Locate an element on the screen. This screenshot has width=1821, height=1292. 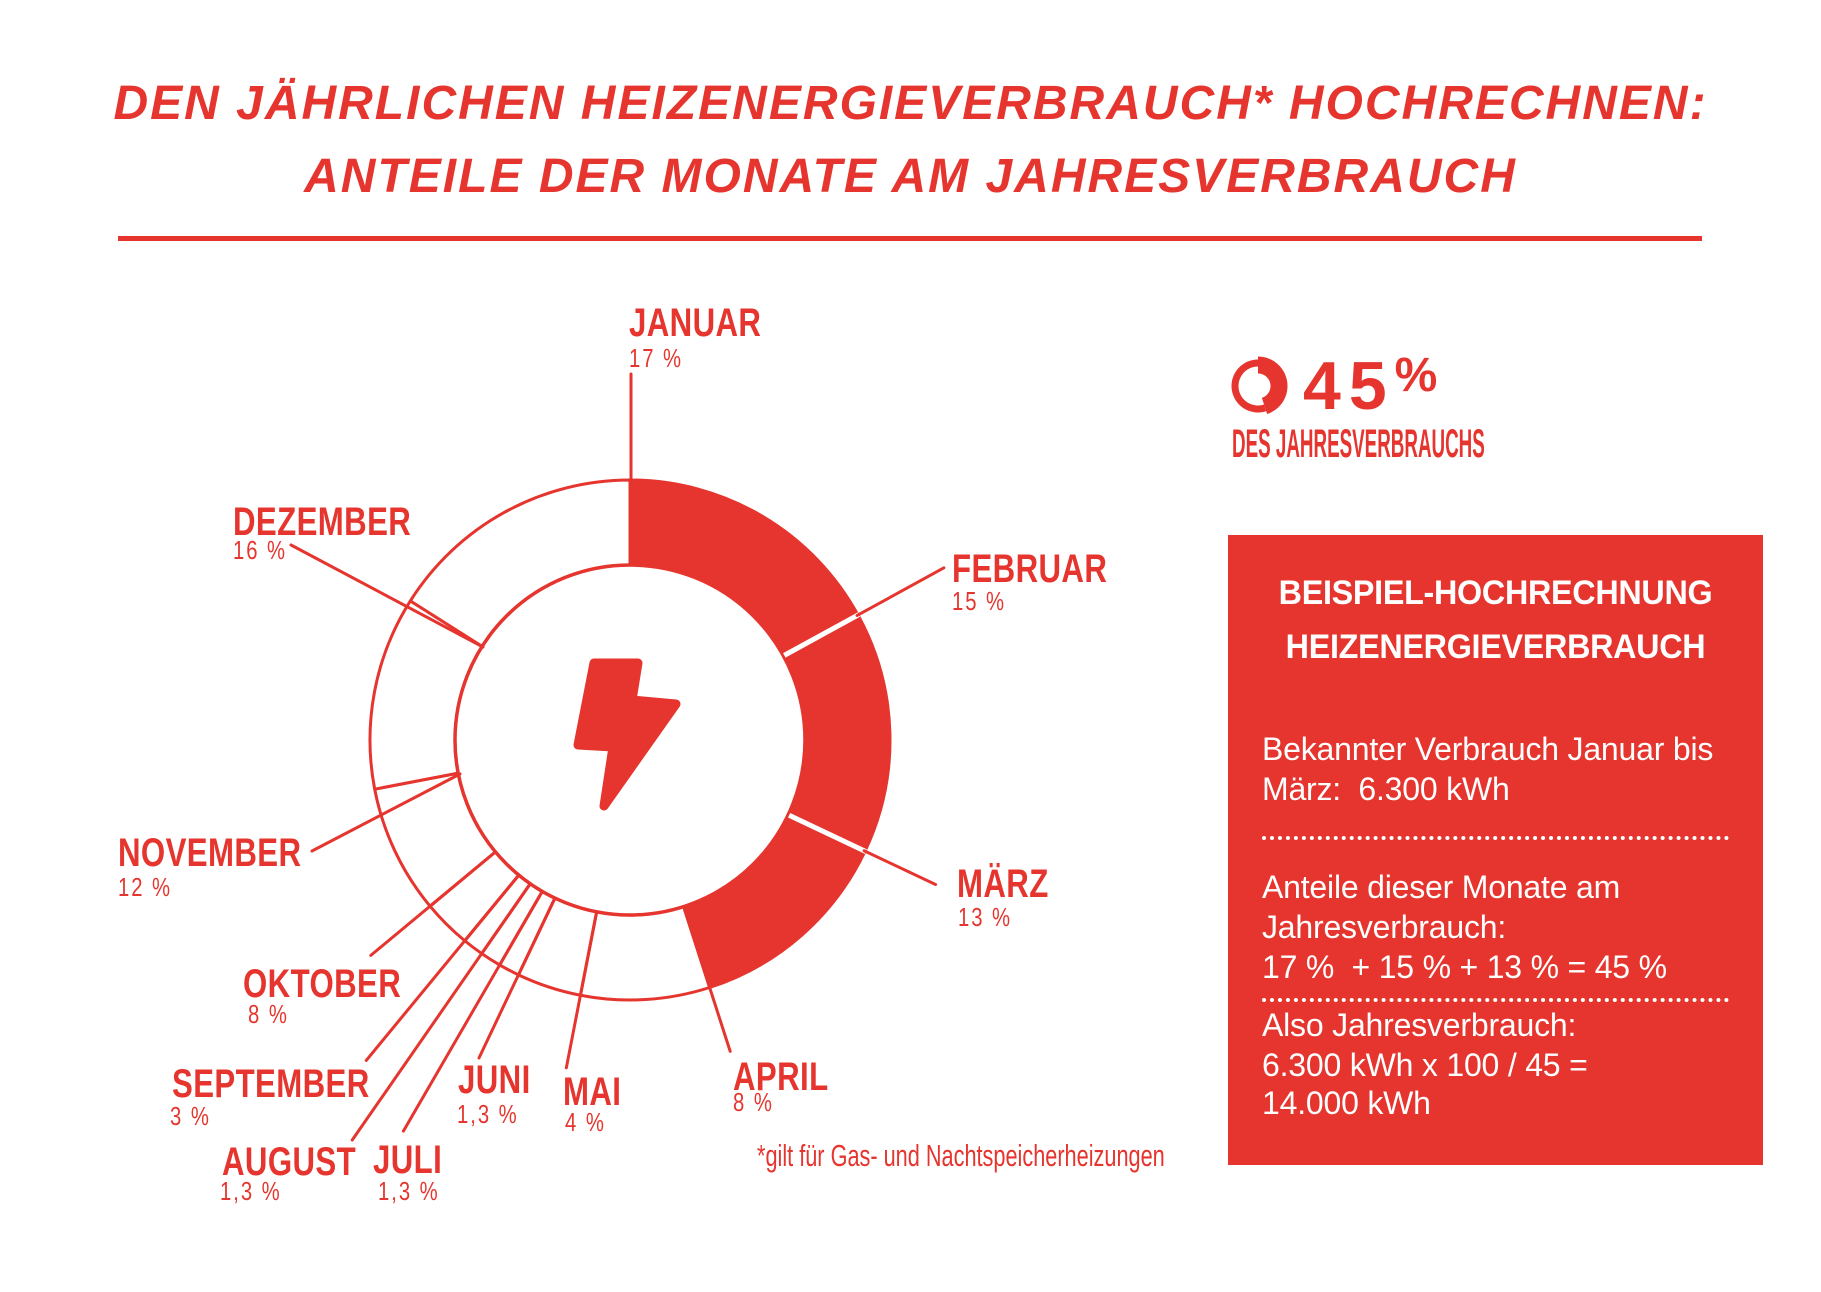
box-shares-line2: Jahresverbrauch: is located at coordinates (1384, 927).